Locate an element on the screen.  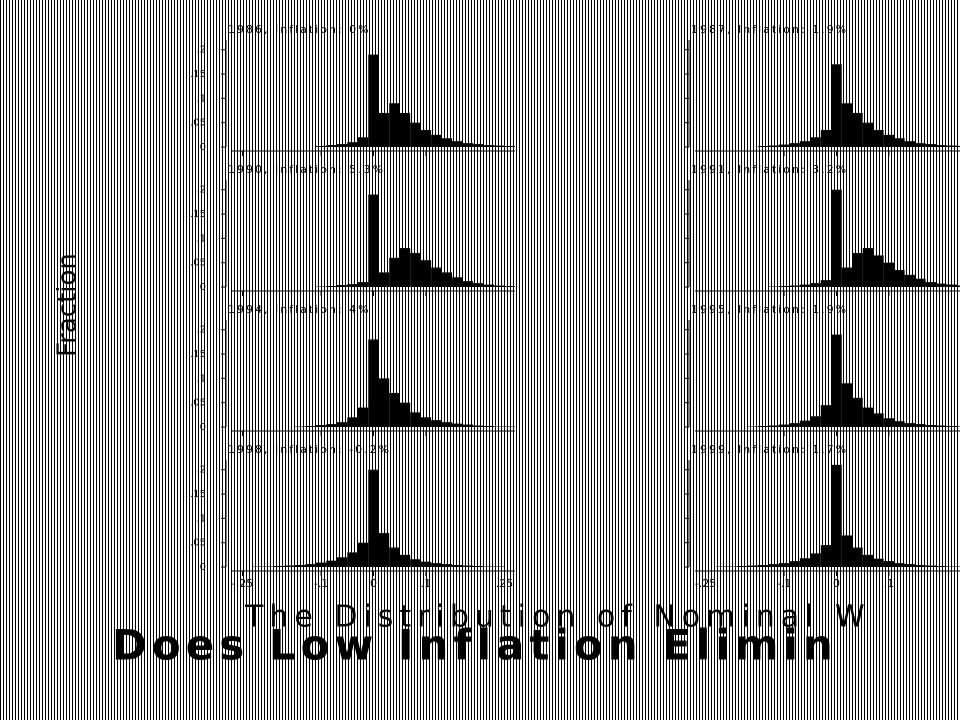
panel-title: 1987, Inflation: 1.9% is located at coordinates (769, 29).